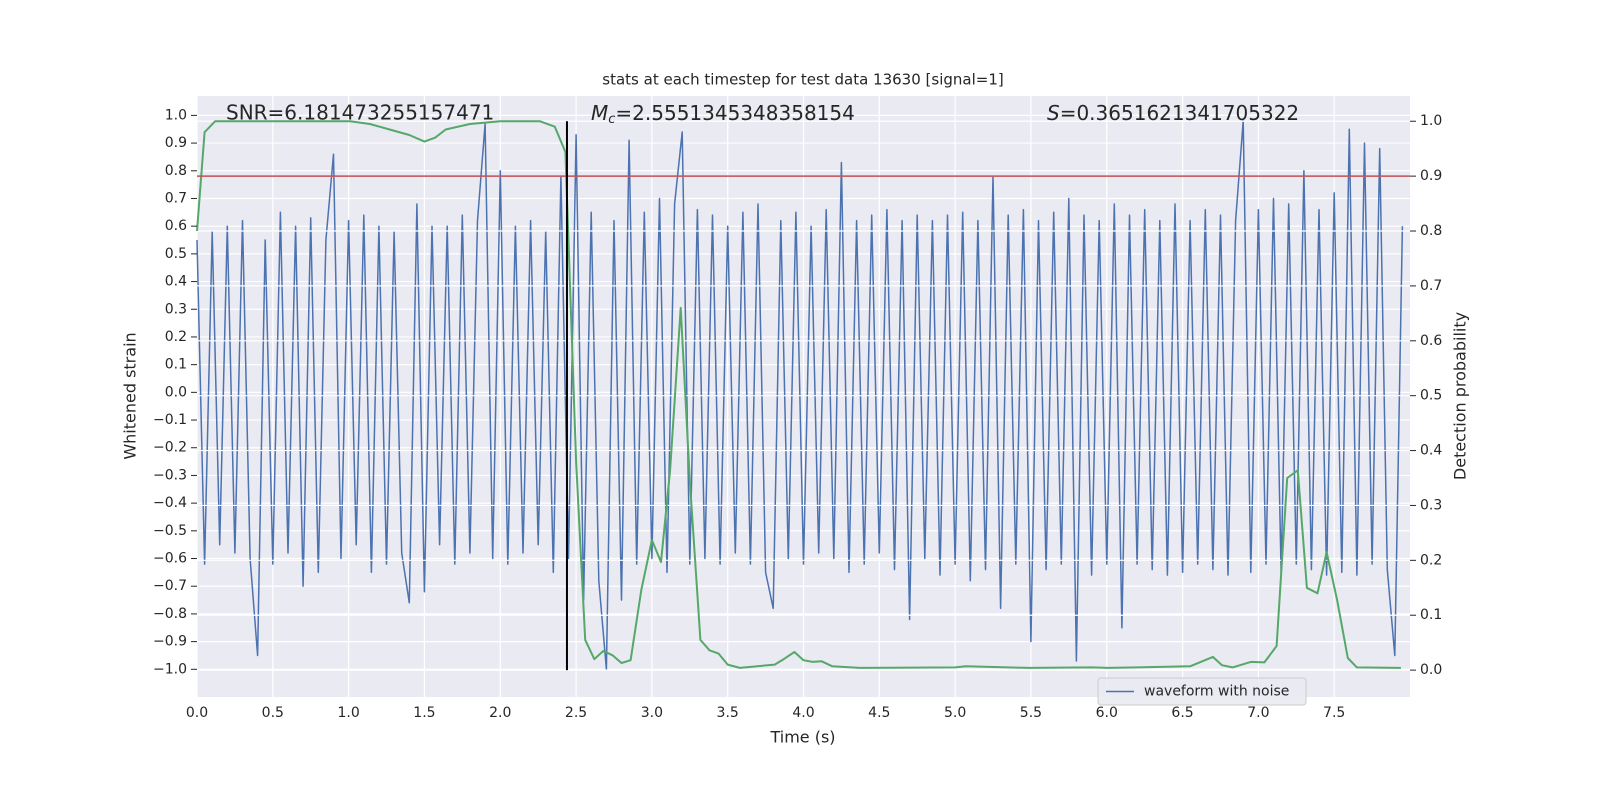  I want to click on x-tick-label: 5.5, so click(1031, 713).